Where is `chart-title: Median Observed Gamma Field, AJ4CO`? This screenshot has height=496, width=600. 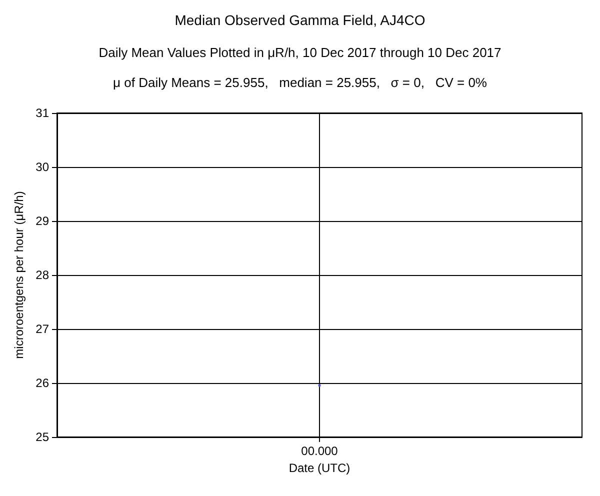 chart-title: Median Observed Gamma Field, AJ4CO is located at coordinates (300, 20).